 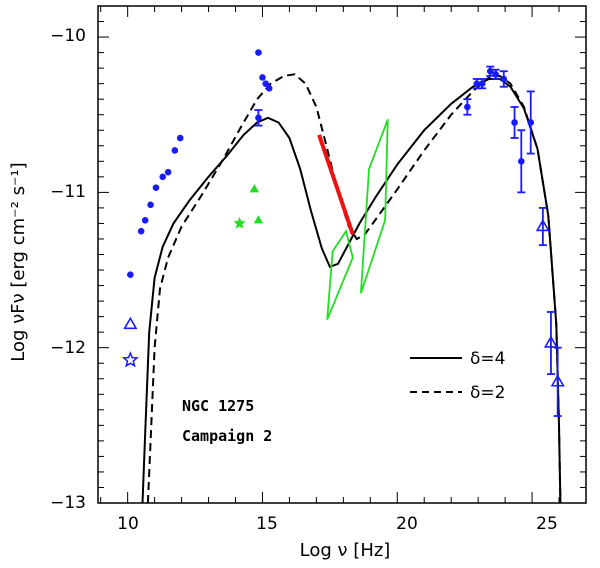 What do you see at coordinates (345, 550) in the screenshot?
I see `x-axis-label: Log ν [Hz]` at bounding box center [345, 550].